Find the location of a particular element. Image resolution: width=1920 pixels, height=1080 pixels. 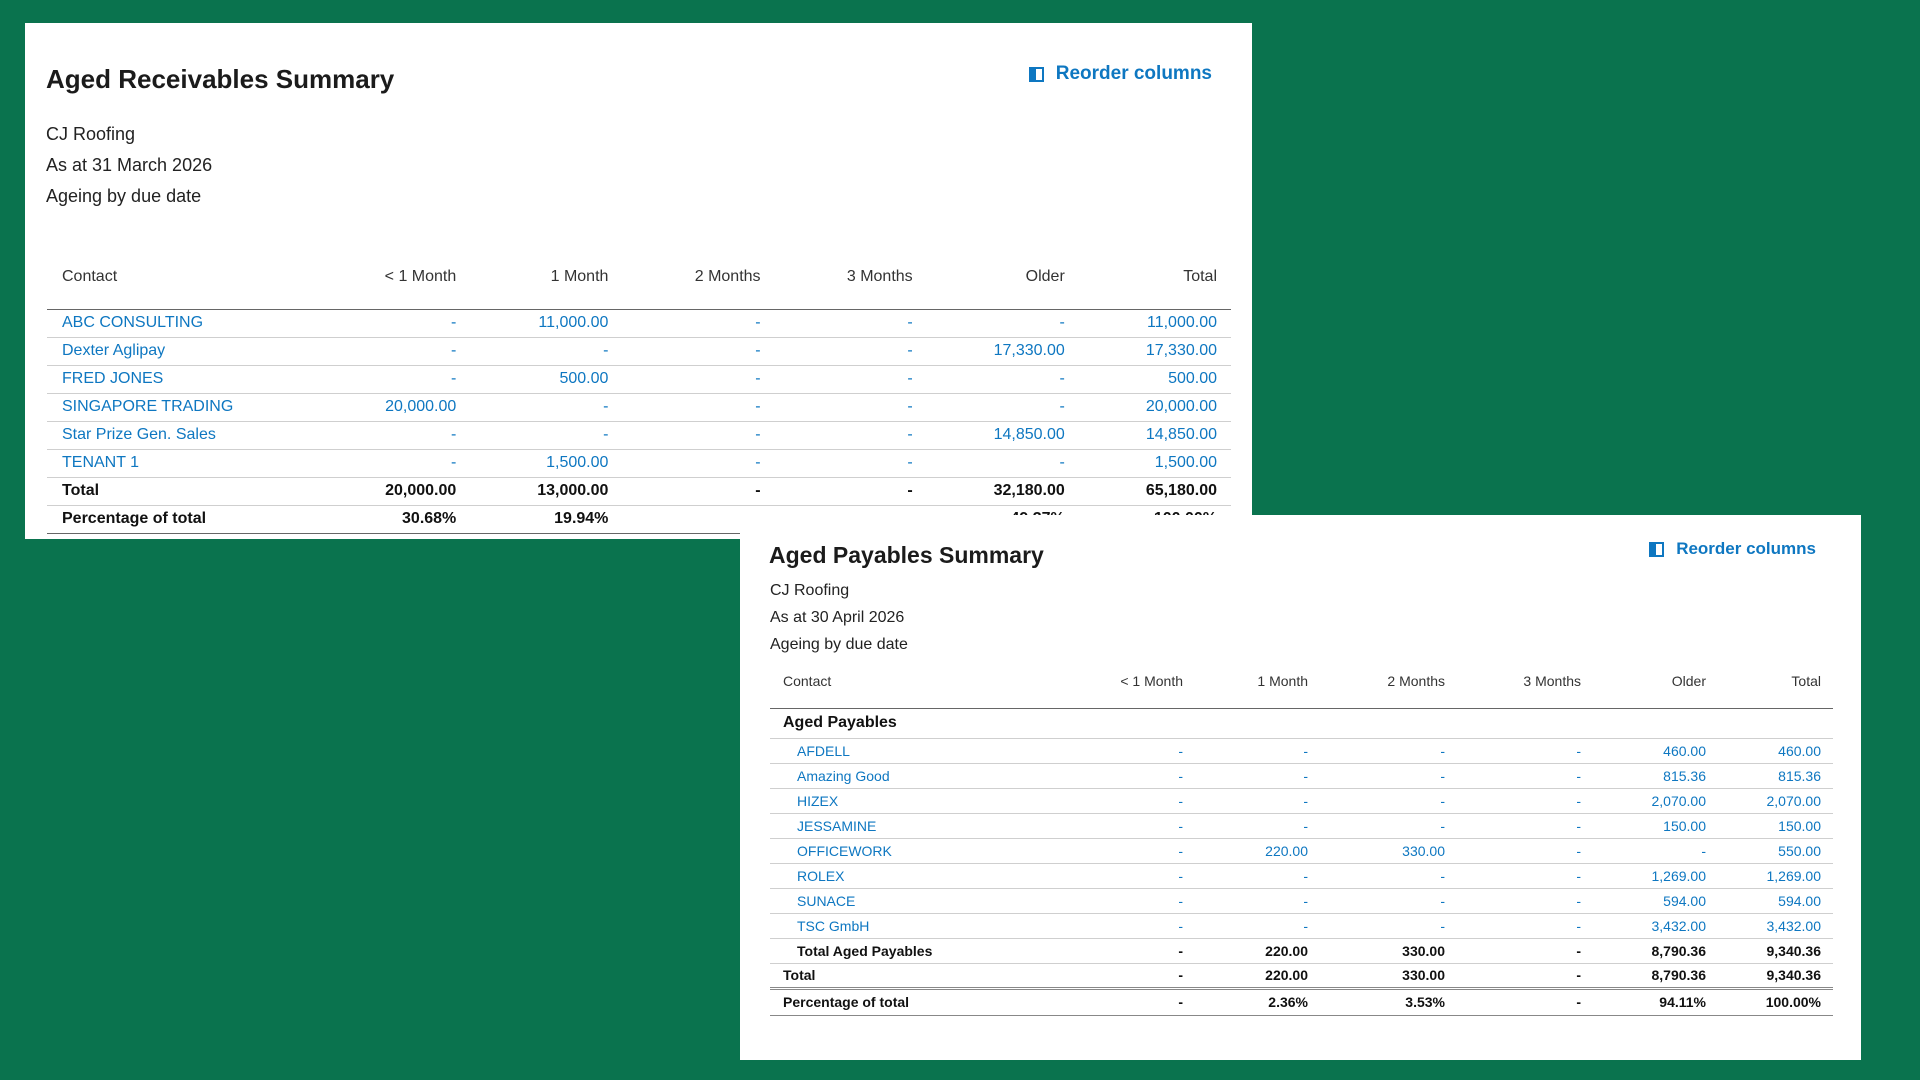

cell-1month: 11,000.00 is located at coordinates (546, 323).